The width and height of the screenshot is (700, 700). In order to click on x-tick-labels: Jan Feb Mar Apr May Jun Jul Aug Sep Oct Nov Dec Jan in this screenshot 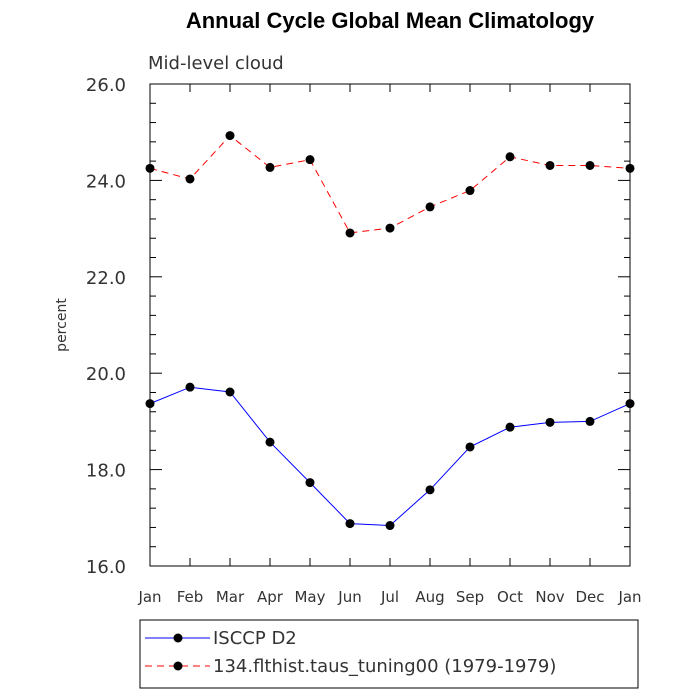, I will do `click(389, 597)`.